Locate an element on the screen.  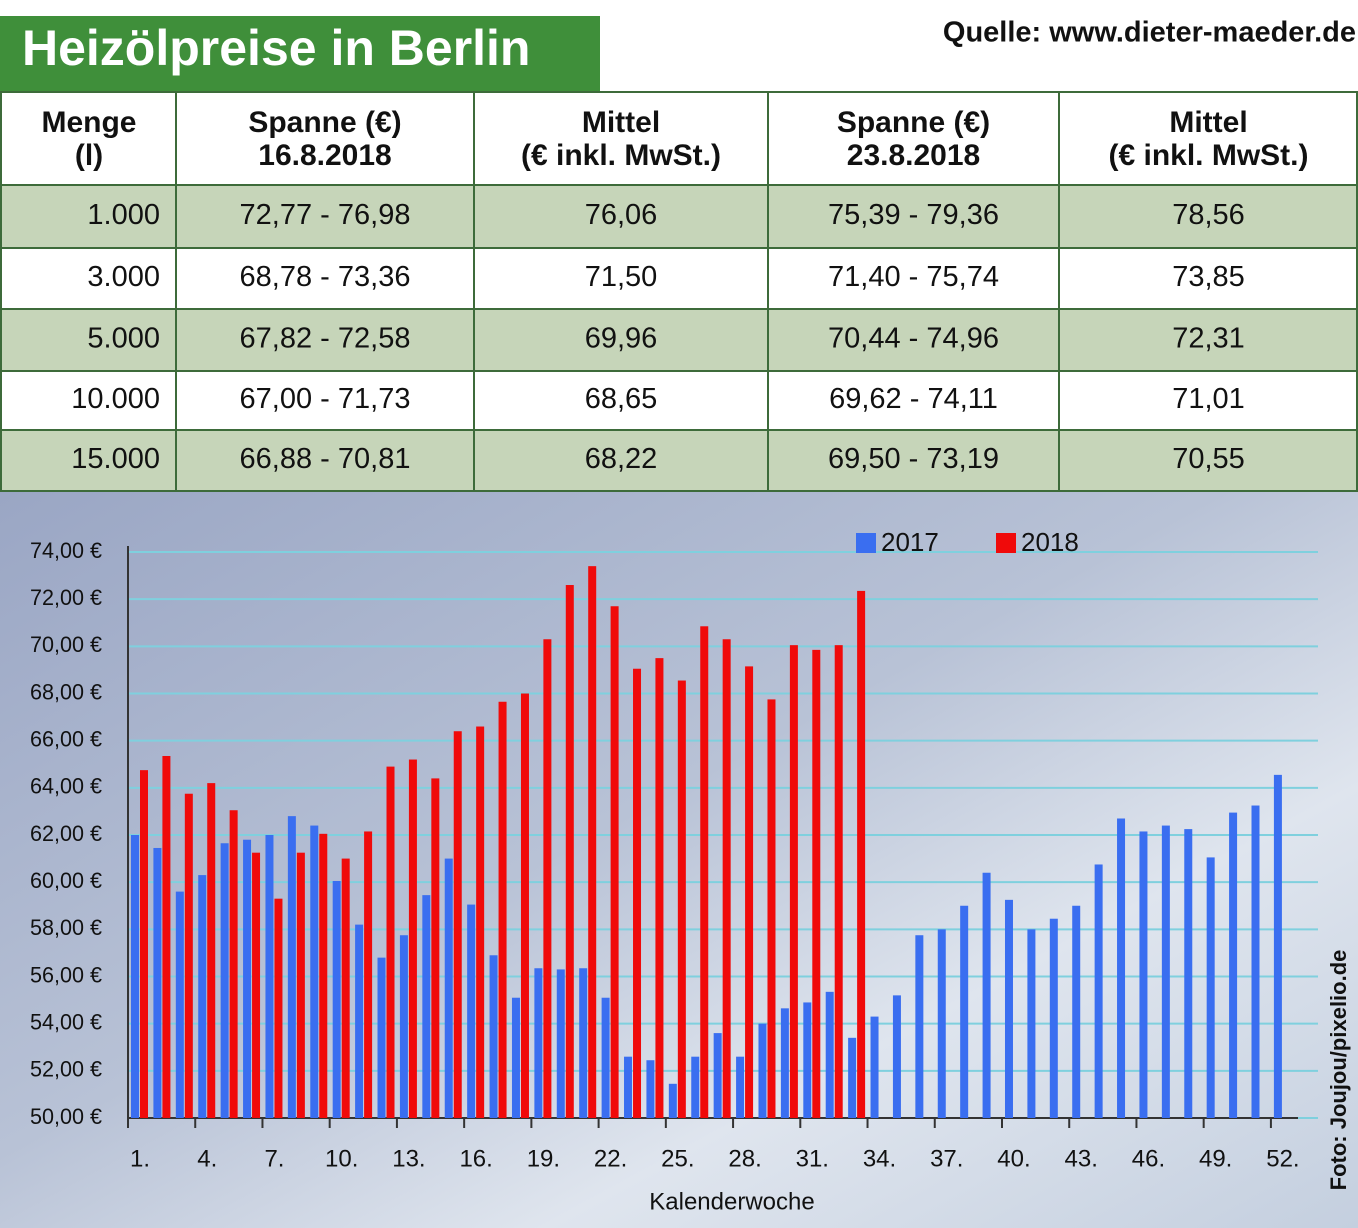
y-tick-label: 58,00 € is located at coordinates (66, 927).